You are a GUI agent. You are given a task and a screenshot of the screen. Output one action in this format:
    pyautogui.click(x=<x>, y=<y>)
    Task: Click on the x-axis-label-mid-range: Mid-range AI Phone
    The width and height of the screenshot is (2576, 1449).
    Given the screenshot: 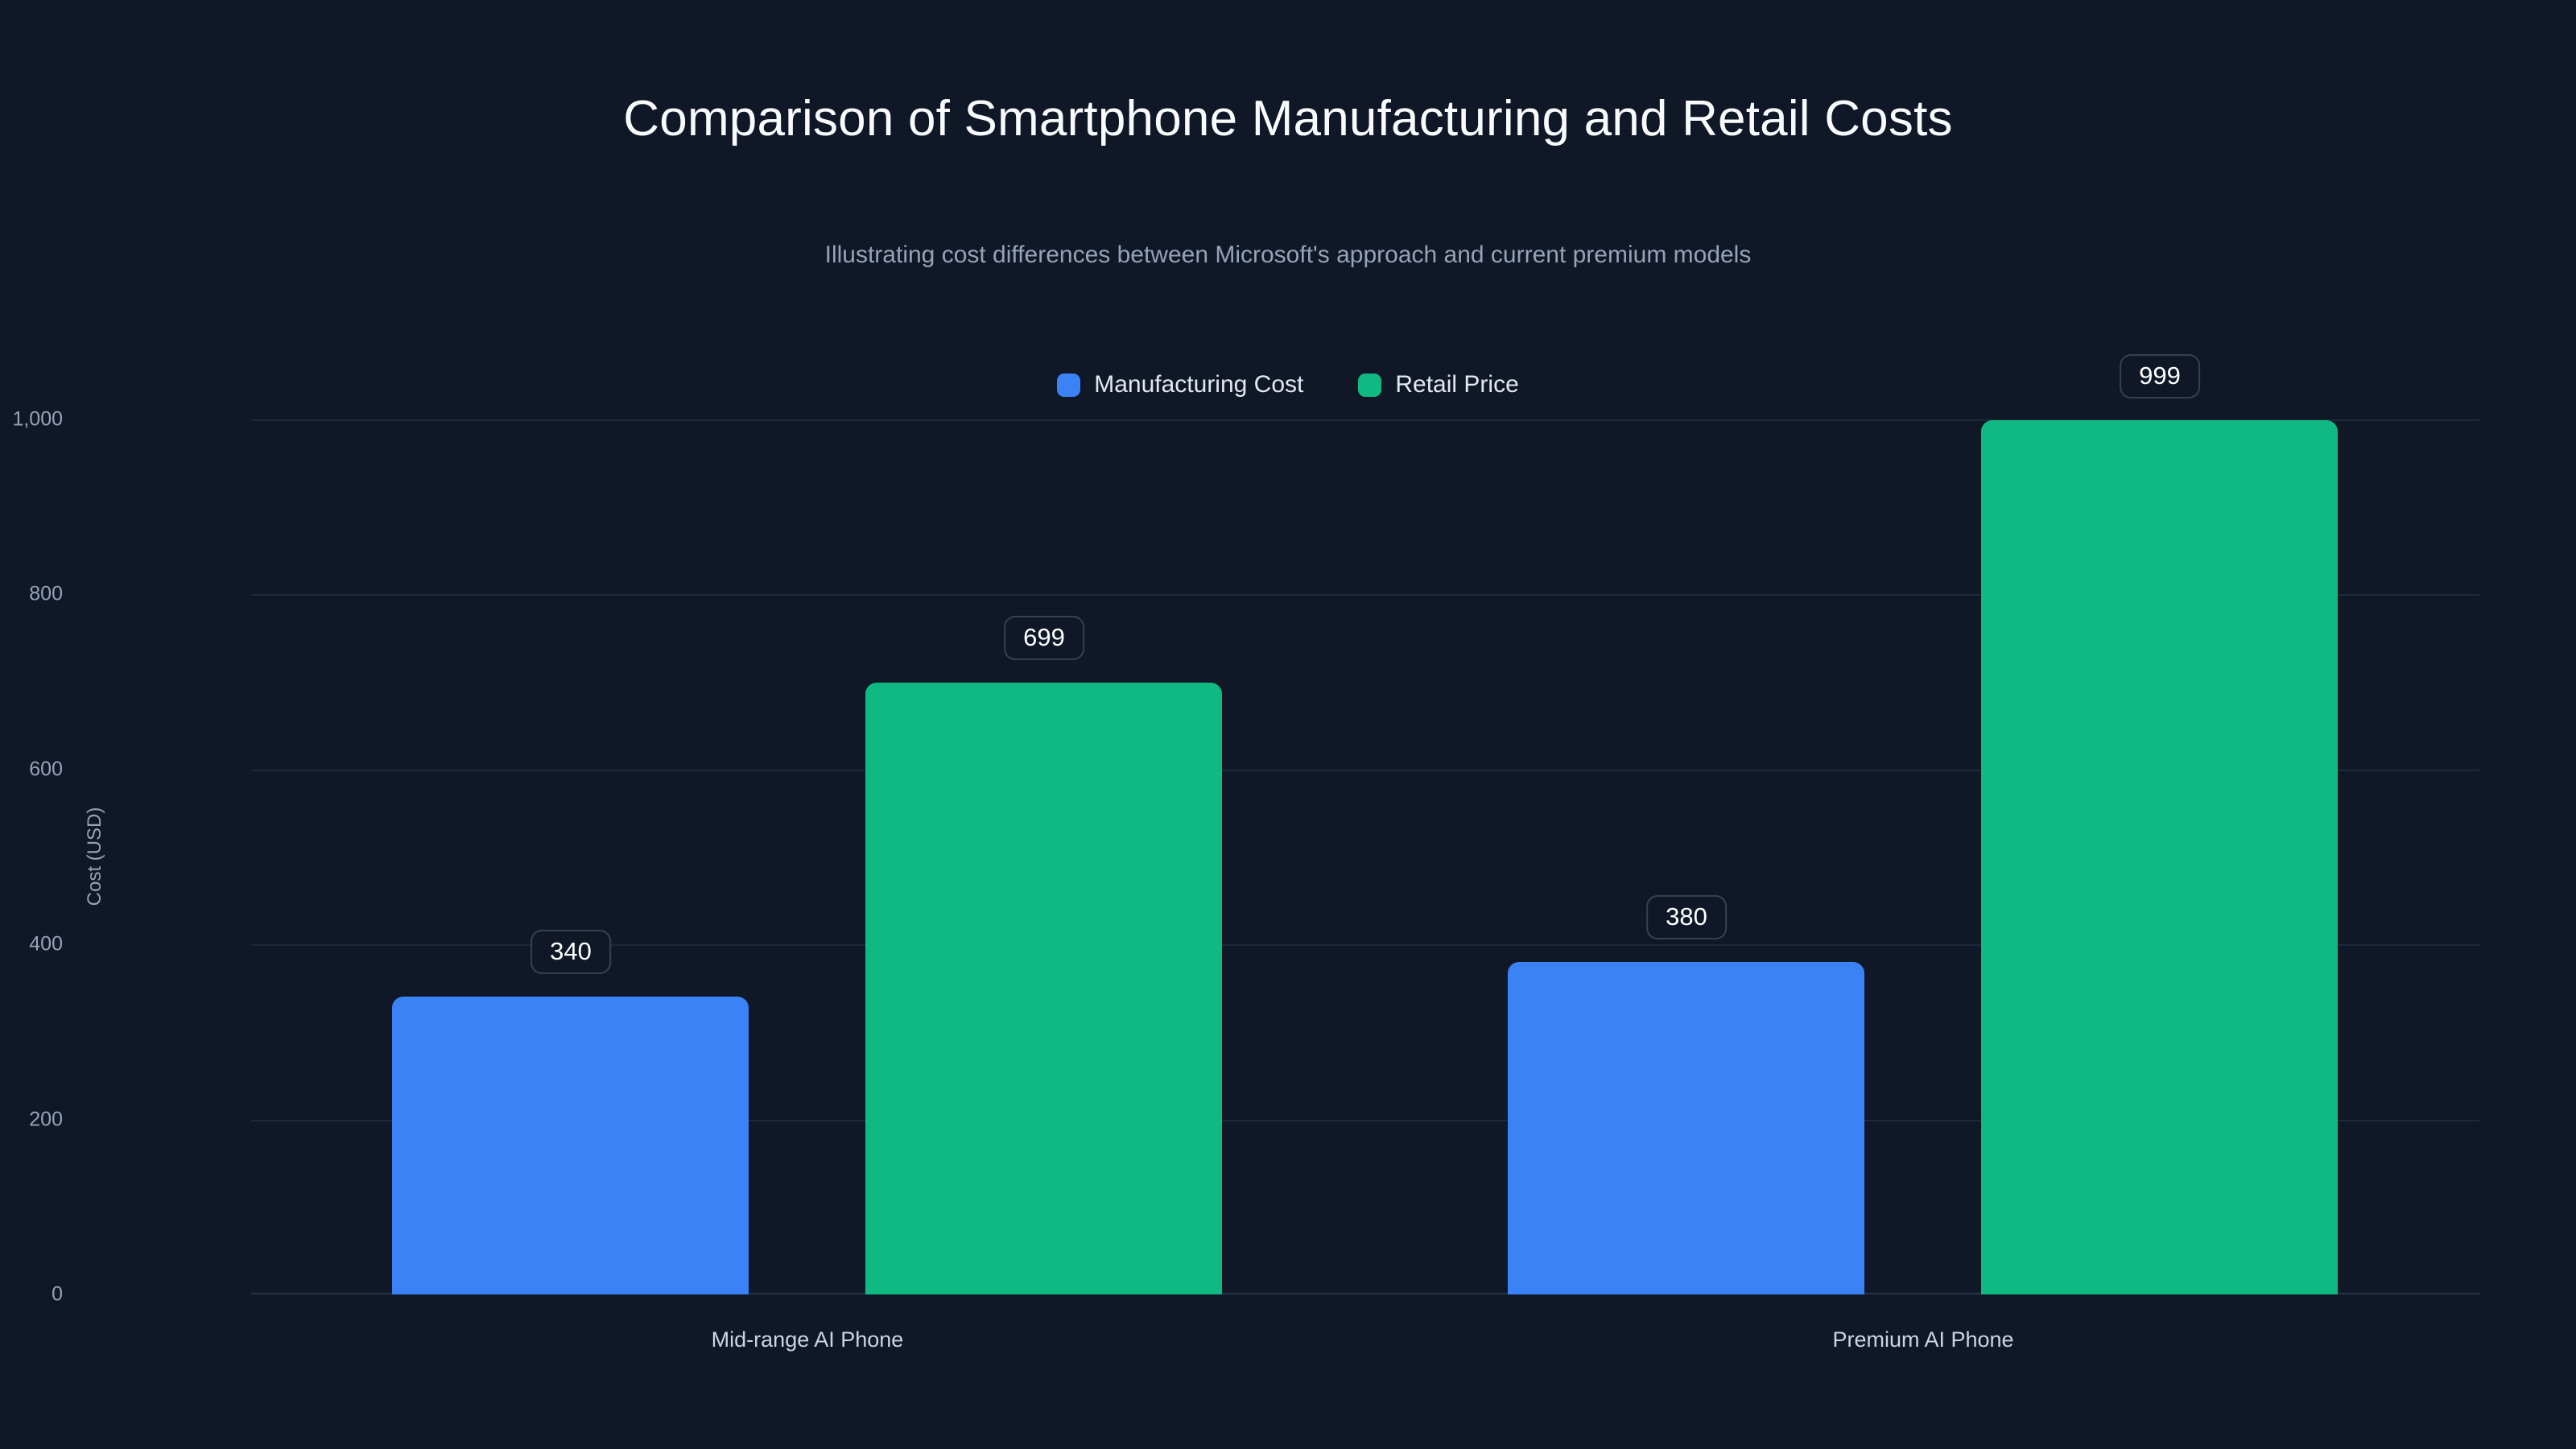 What is the action you would take?
    pyautogui.click(x=807, y=1339)
    